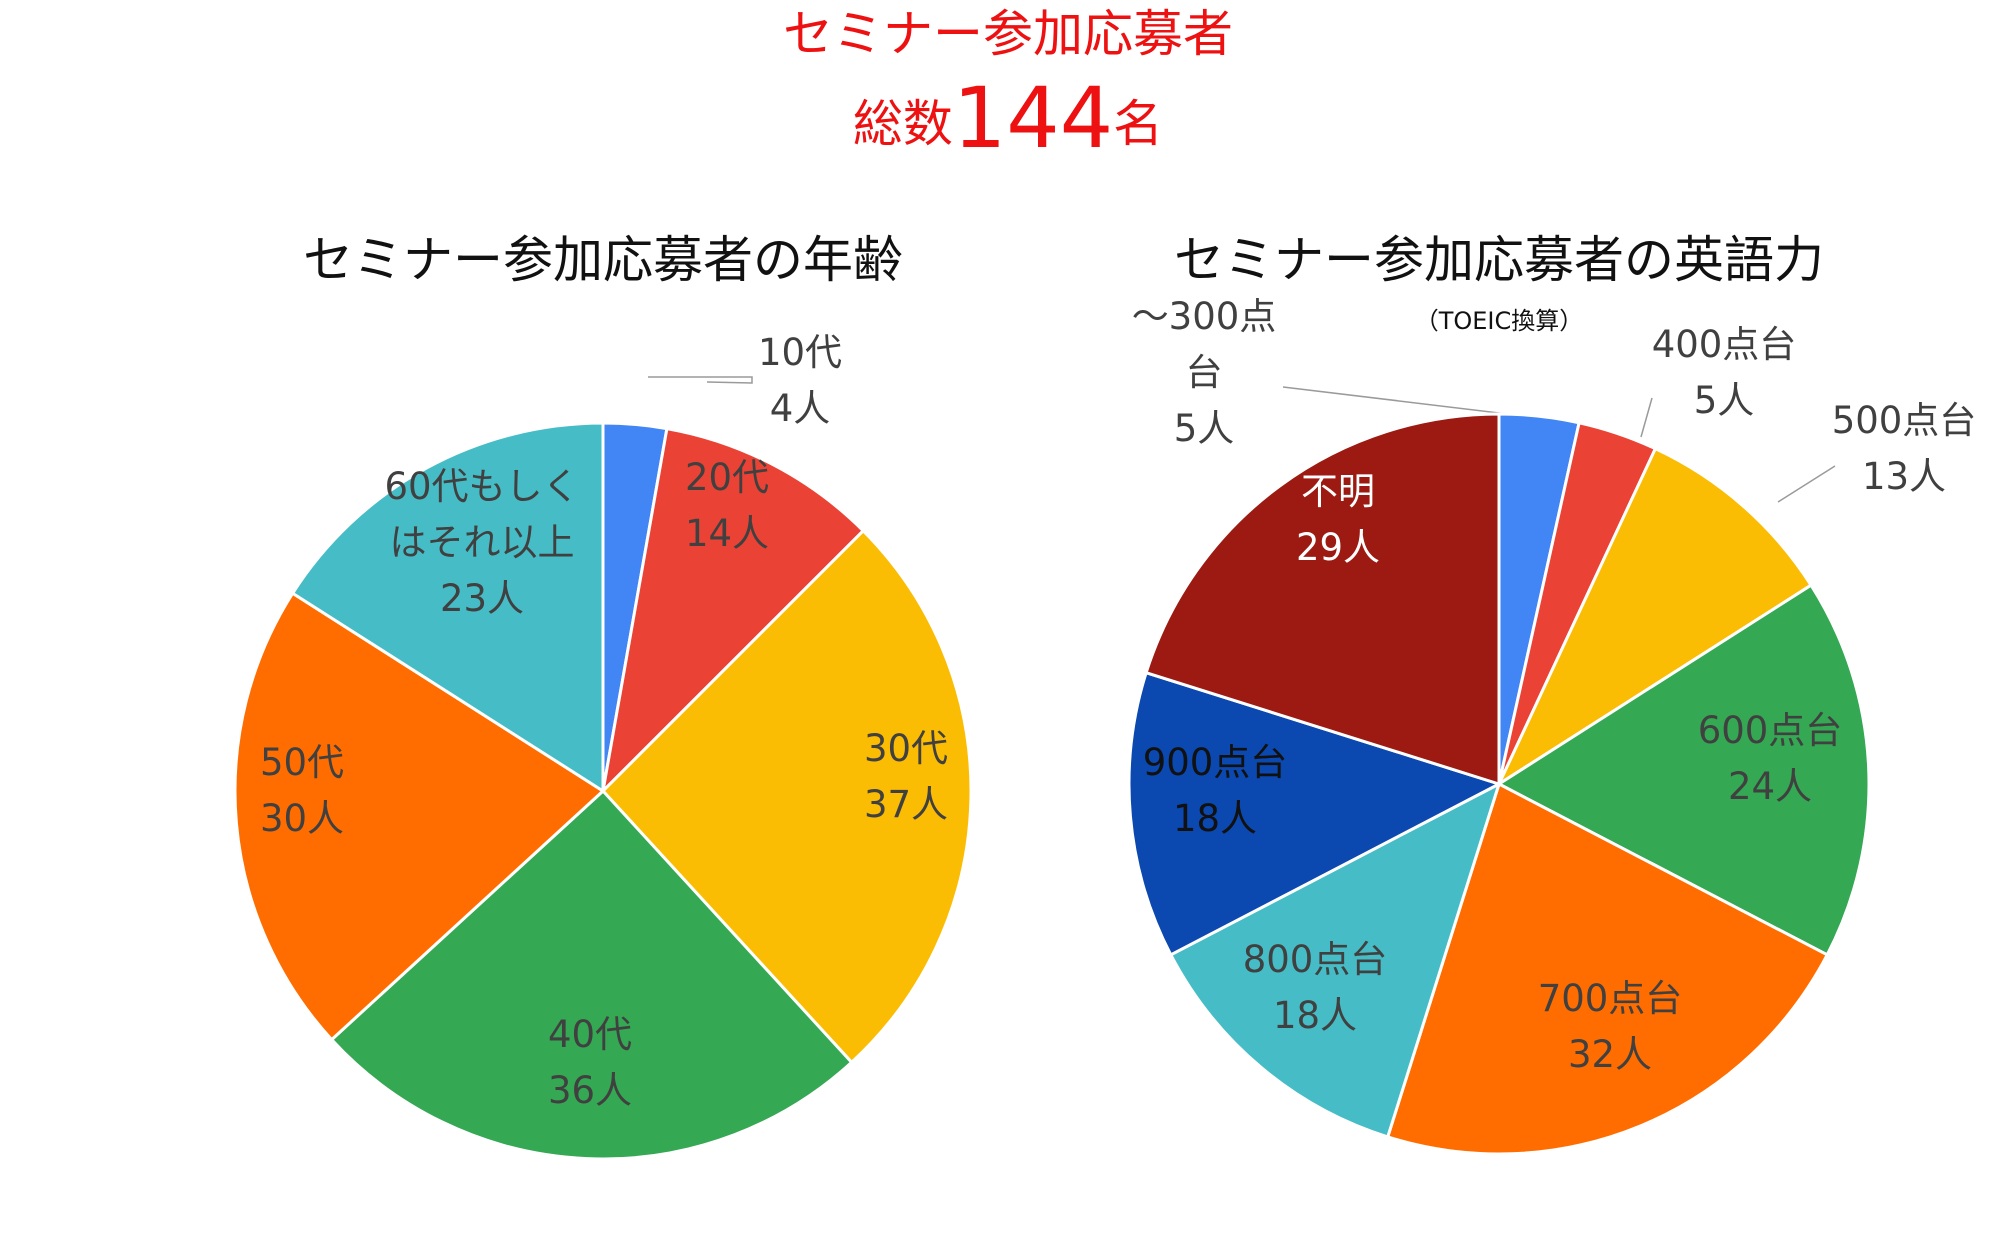 The width and height of the screenshot is (2016, 1237). I want to click on age-slice-label-2: 30代 37人, so click(906, 776).